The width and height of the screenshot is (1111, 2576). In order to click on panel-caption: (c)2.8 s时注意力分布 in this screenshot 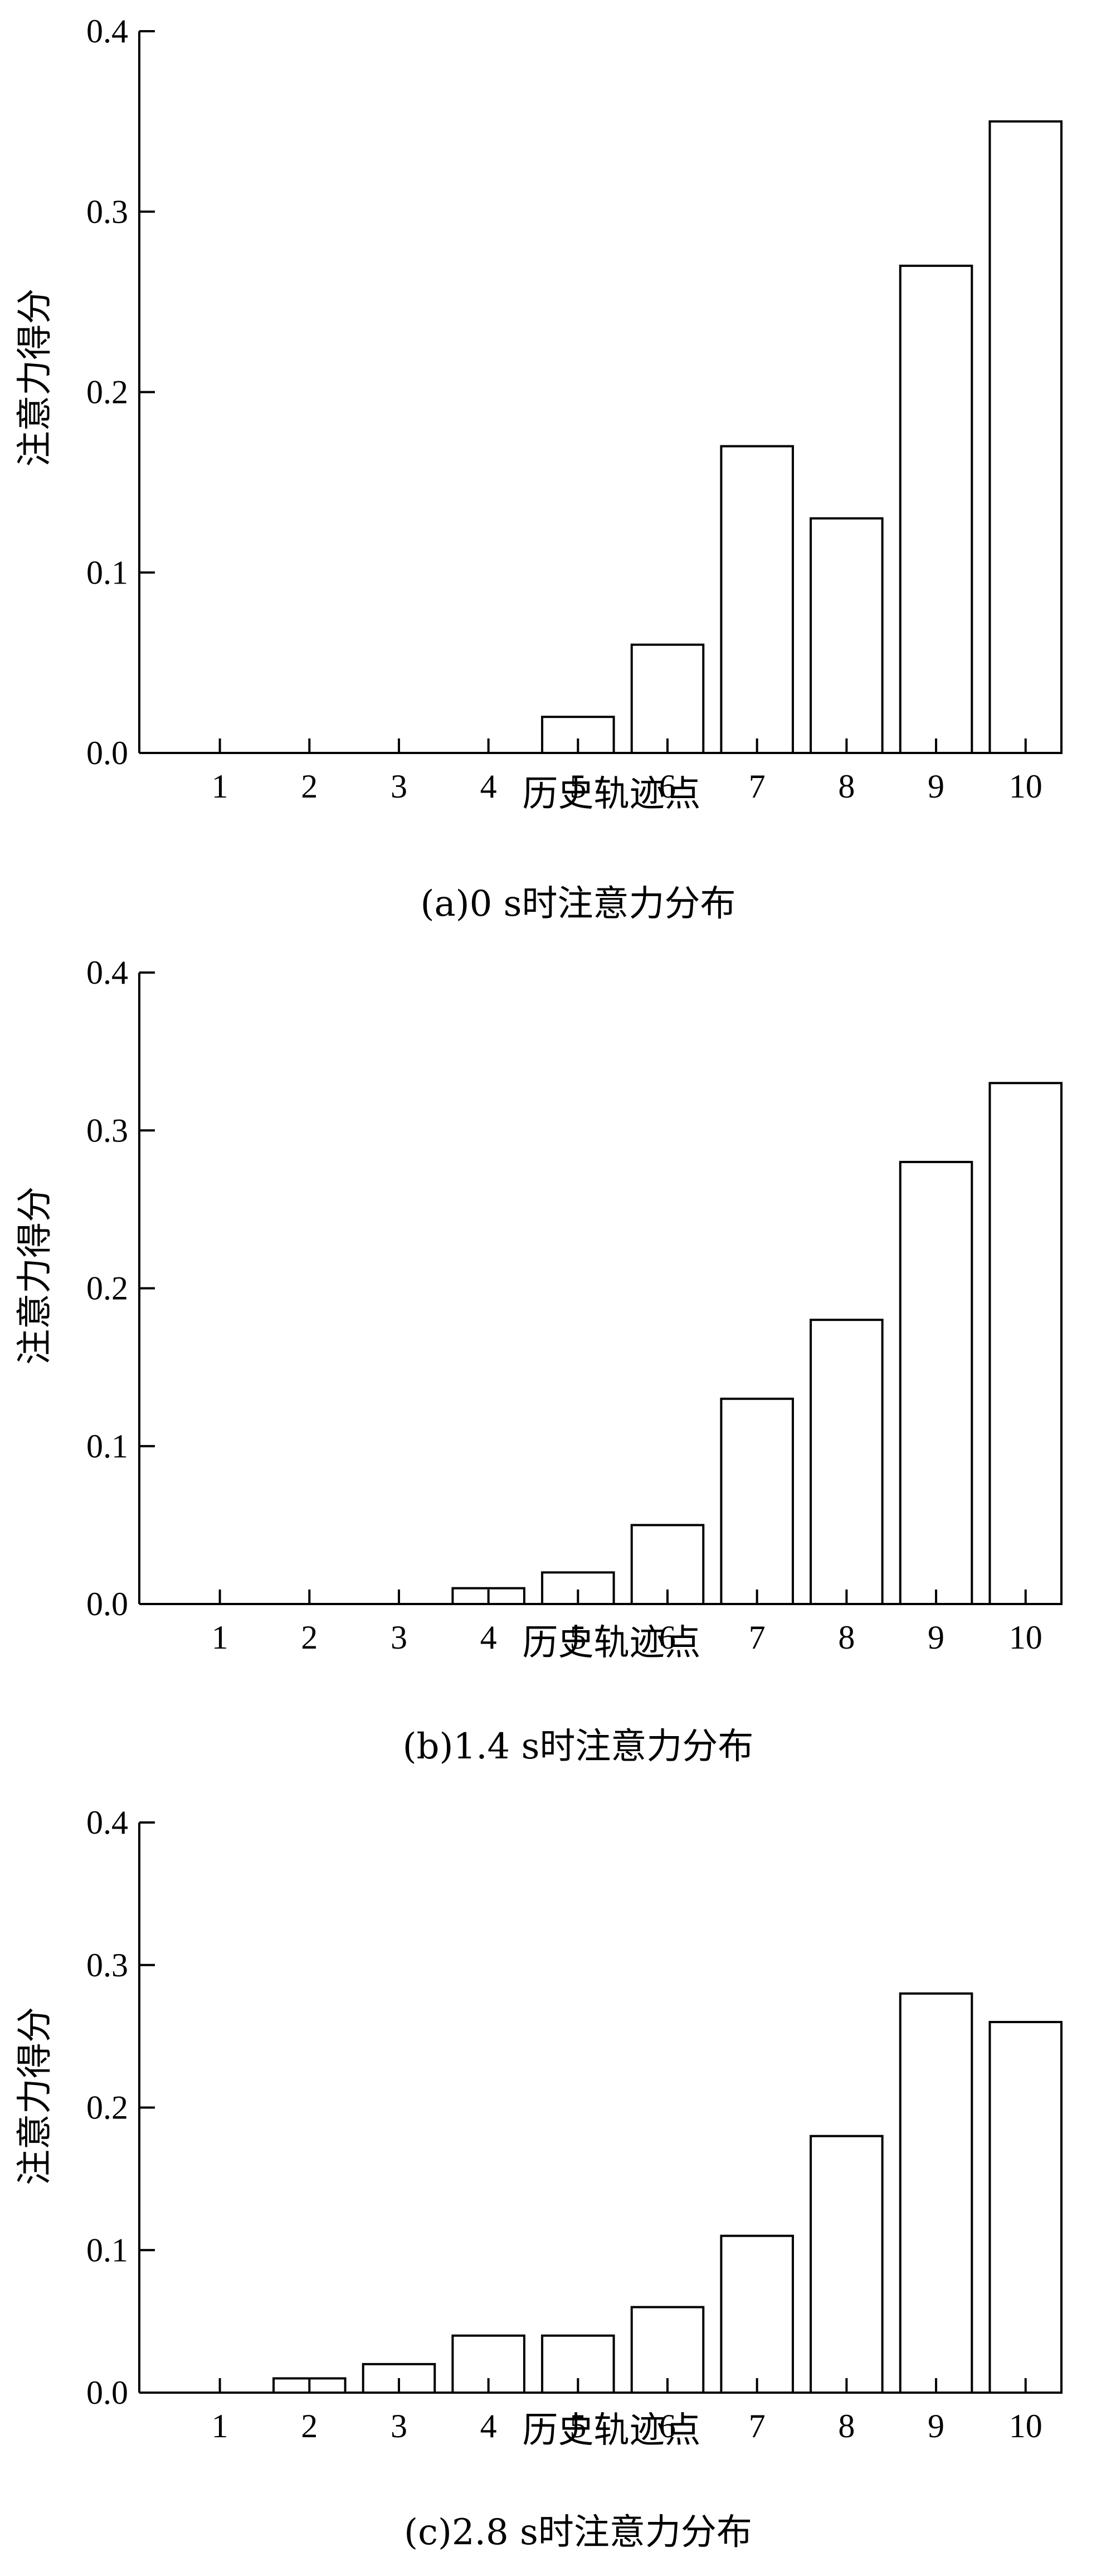, I will do `click(578, 2532)`.